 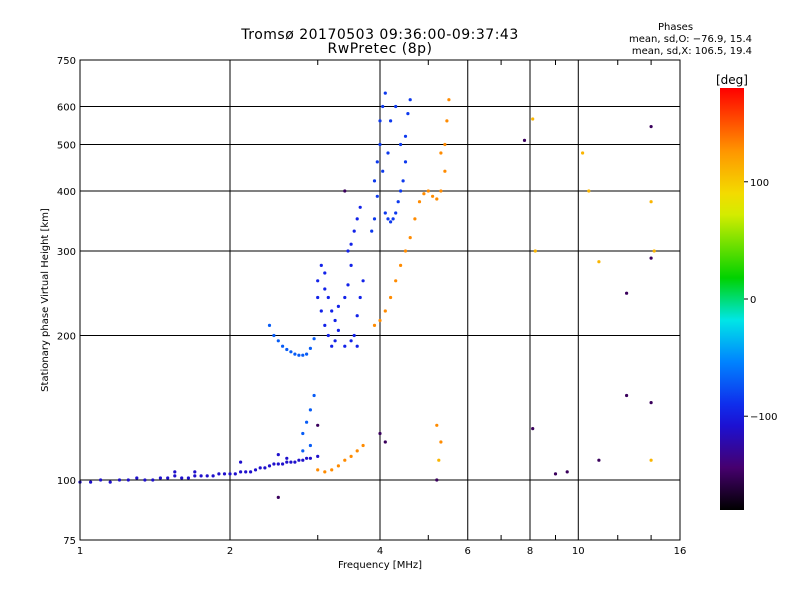 I want to click on x-axis-label: Frequency [MHz], so click(x=380, y=565).